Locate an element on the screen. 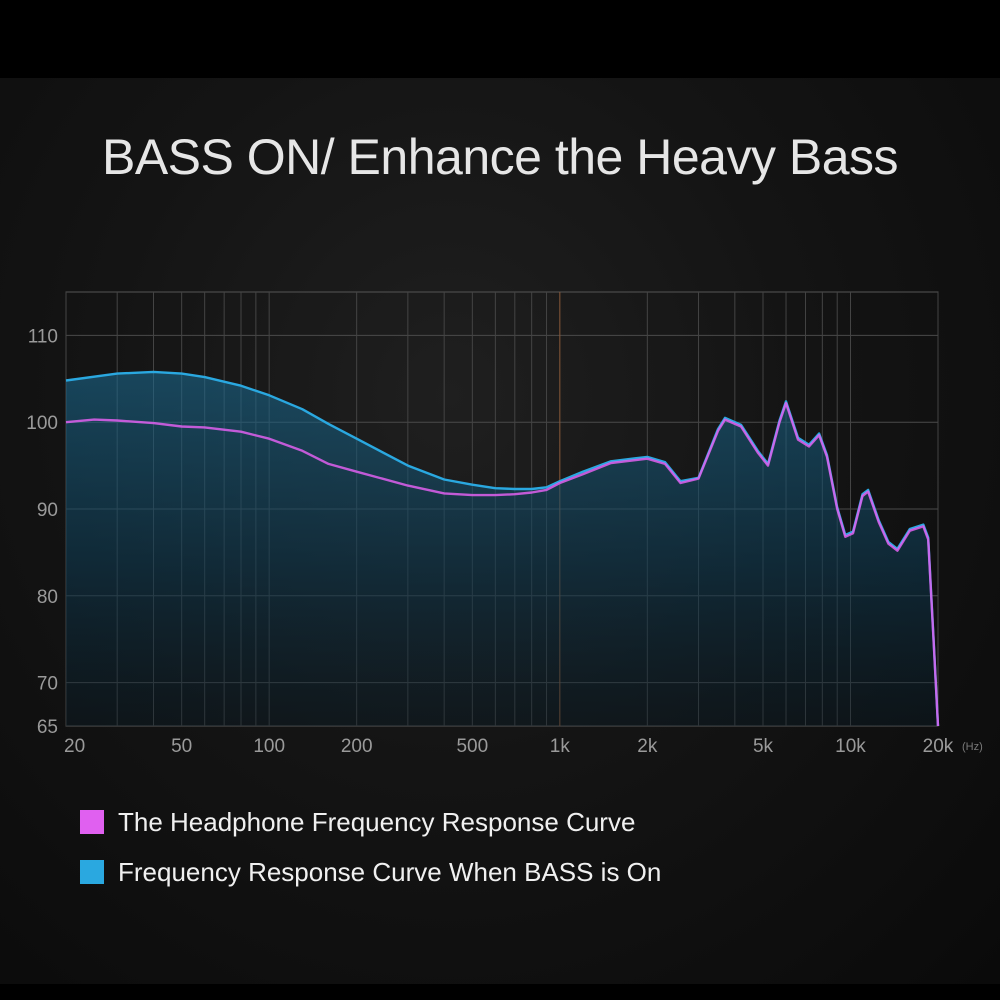  legend-item-headphone: The Headphone Frequency Response Curve is located at coordinates (480, 822).